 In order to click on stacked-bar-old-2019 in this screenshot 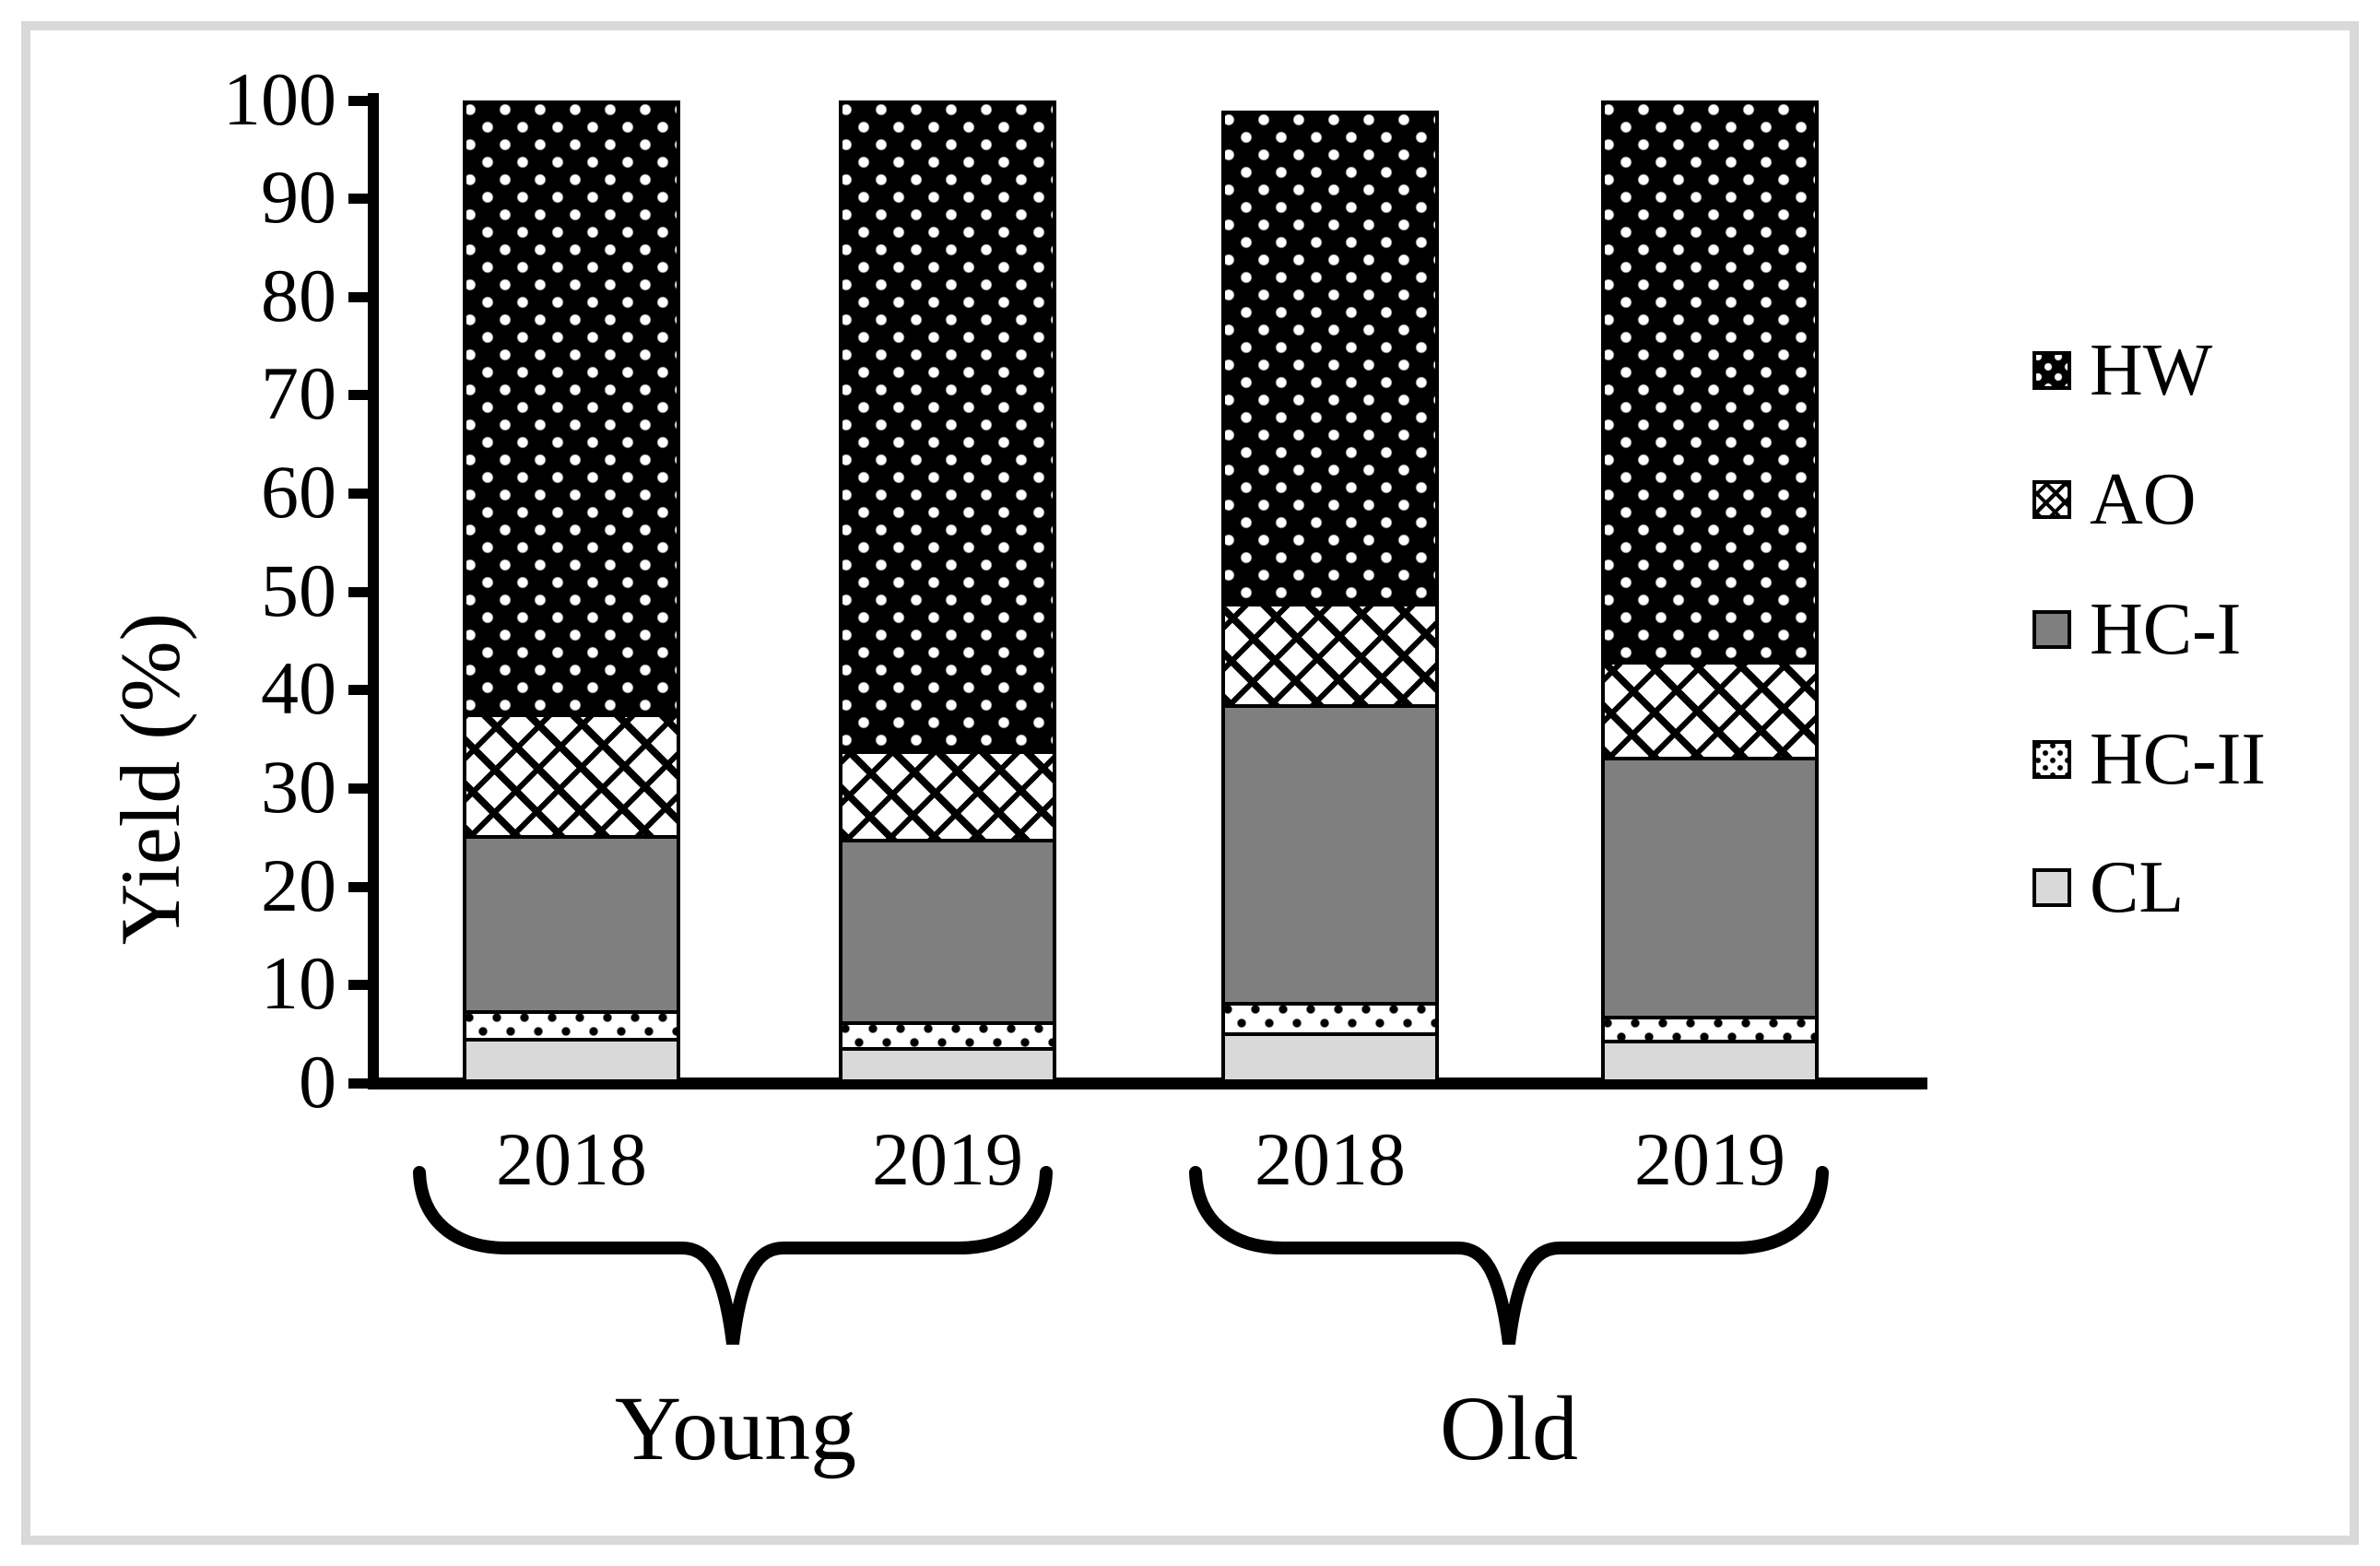, I will do `click(1710, 591)`.